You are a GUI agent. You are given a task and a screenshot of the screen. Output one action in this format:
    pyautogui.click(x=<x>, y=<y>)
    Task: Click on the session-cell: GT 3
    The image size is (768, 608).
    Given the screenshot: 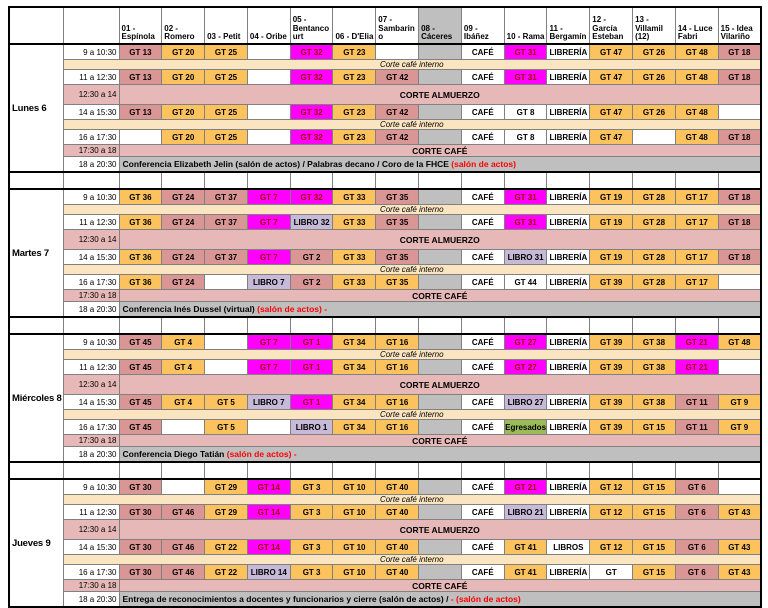 What is the action you would take?
    pyautogui.click(x=311, y=572)
    